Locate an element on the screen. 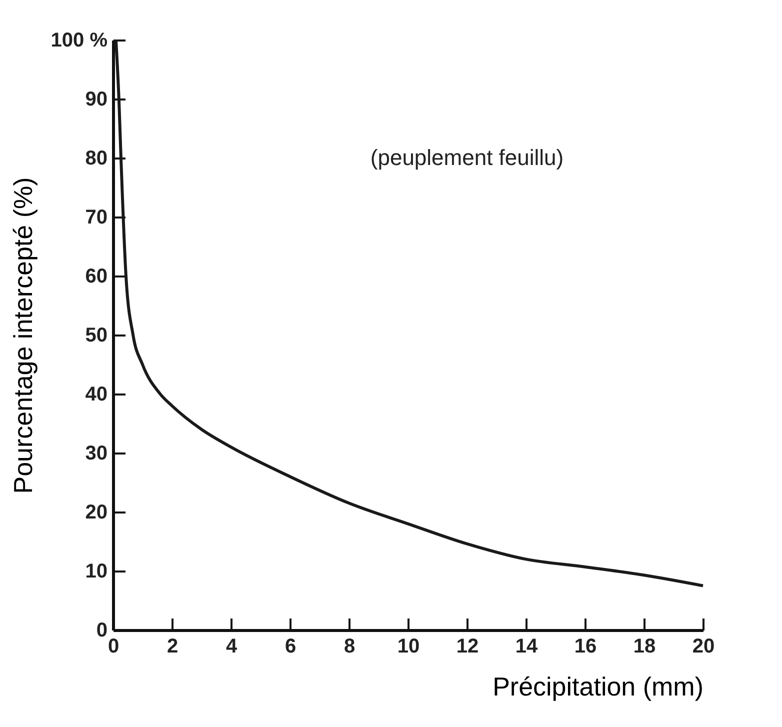  y-tick-label: 30 is located at coordinates (96, 453).